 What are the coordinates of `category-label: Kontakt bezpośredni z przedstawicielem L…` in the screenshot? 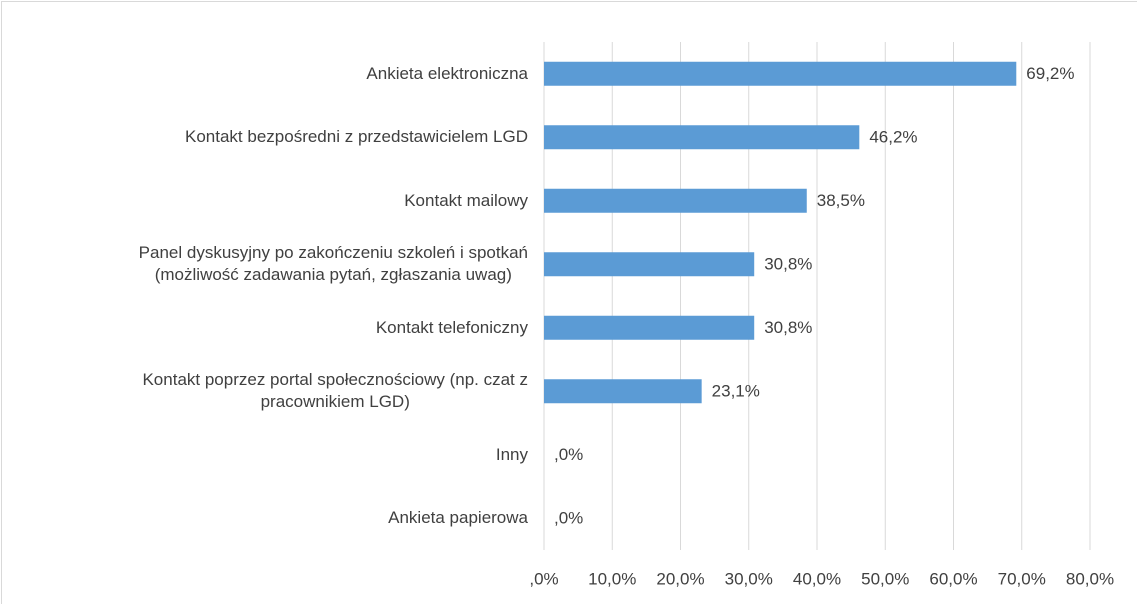 It's located at (356, 137).